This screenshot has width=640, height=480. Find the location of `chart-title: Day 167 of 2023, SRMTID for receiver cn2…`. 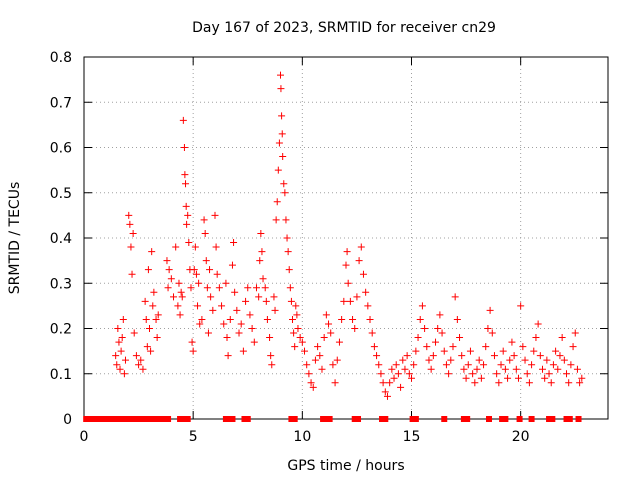

chart-title: Day 167 of 2023, SRMTID for receiver cn2… is located at coordinates (344, 28).